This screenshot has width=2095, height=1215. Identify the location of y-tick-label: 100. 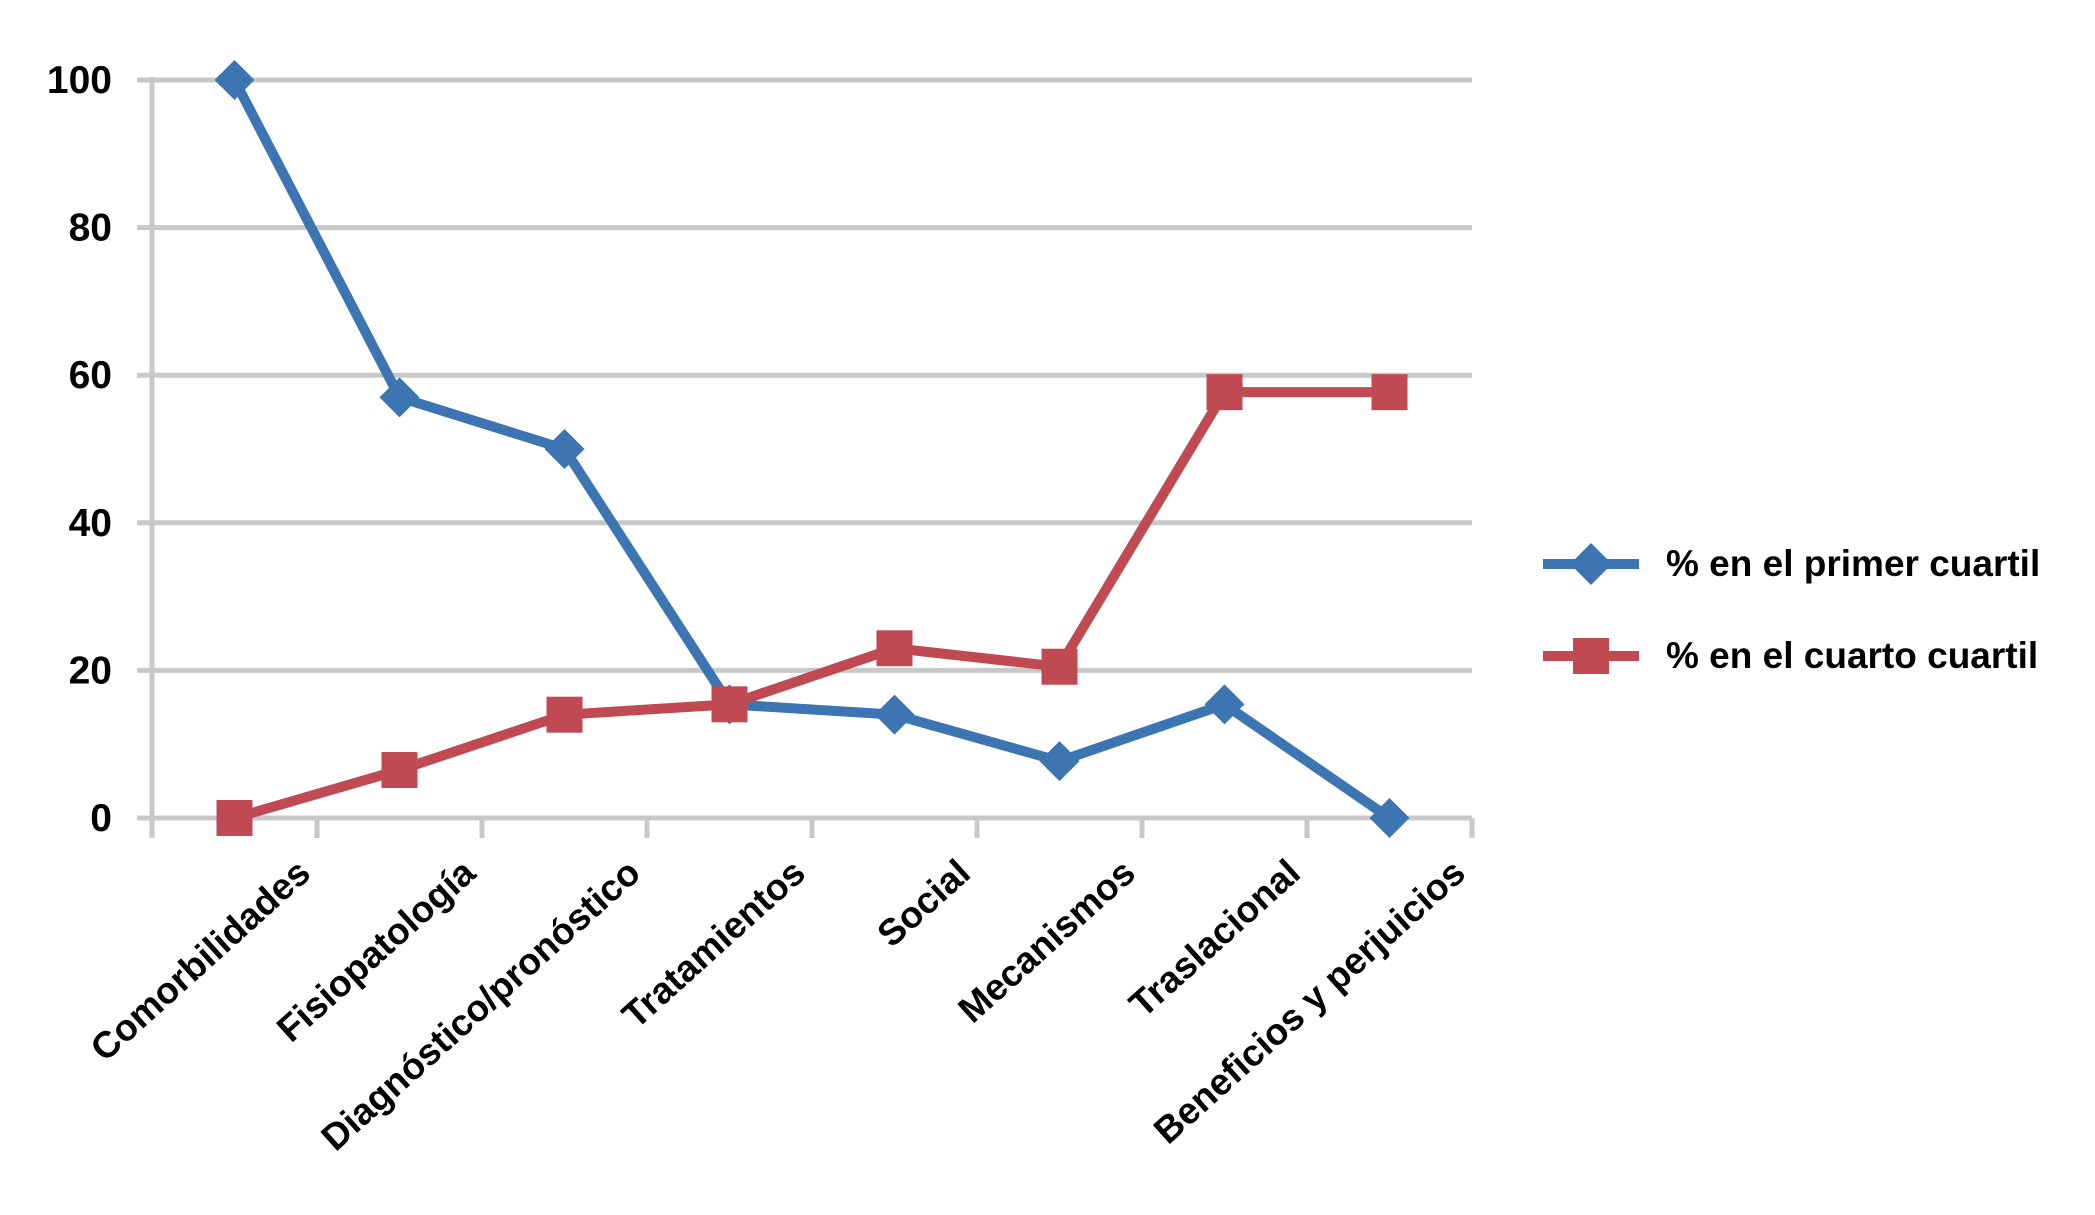
(79, 80).